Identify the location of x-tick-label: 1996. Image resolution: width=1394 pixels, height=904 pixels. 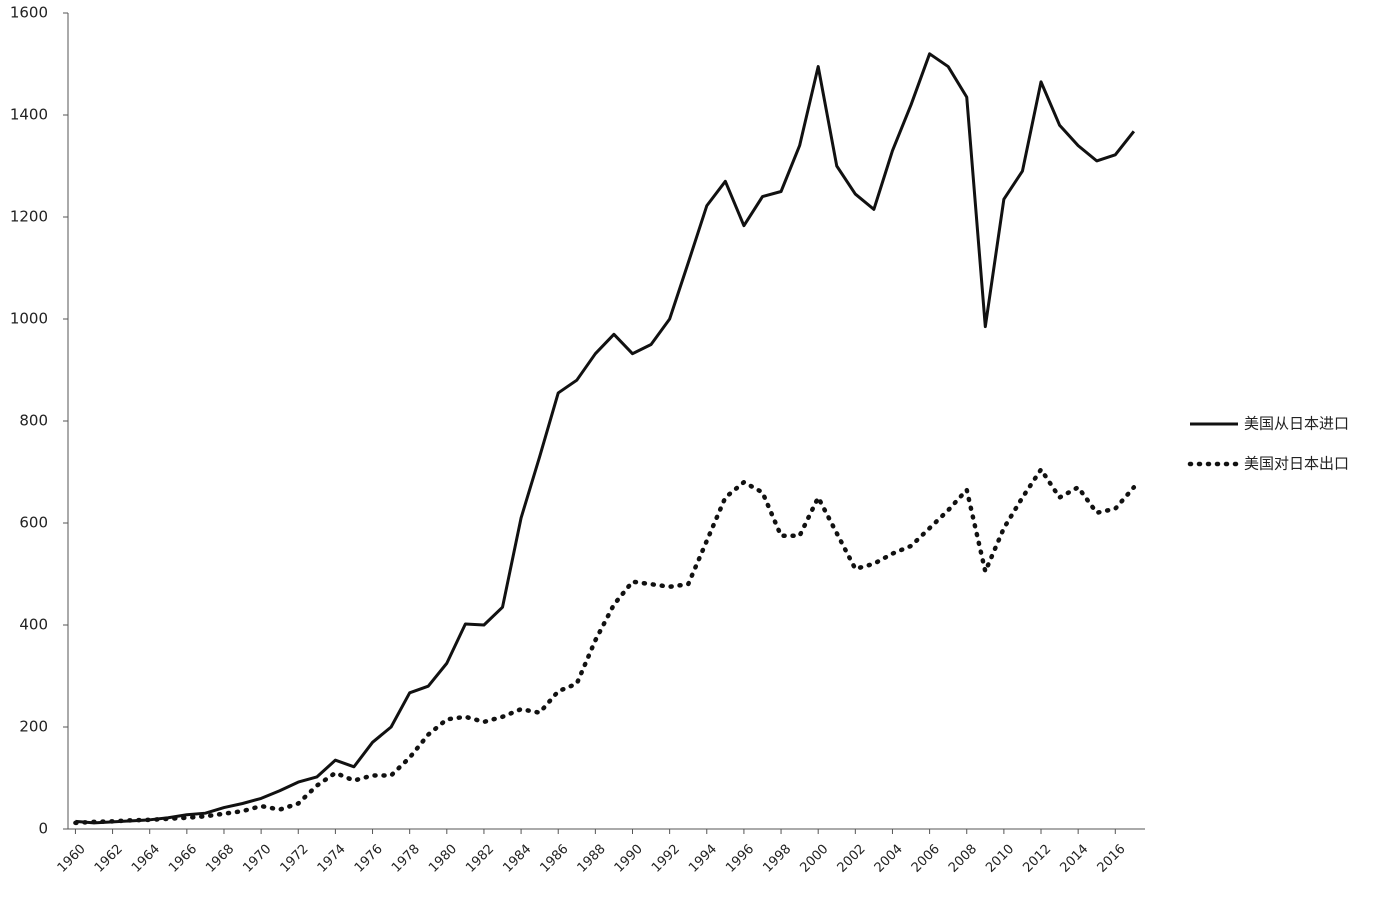
(740, 859).